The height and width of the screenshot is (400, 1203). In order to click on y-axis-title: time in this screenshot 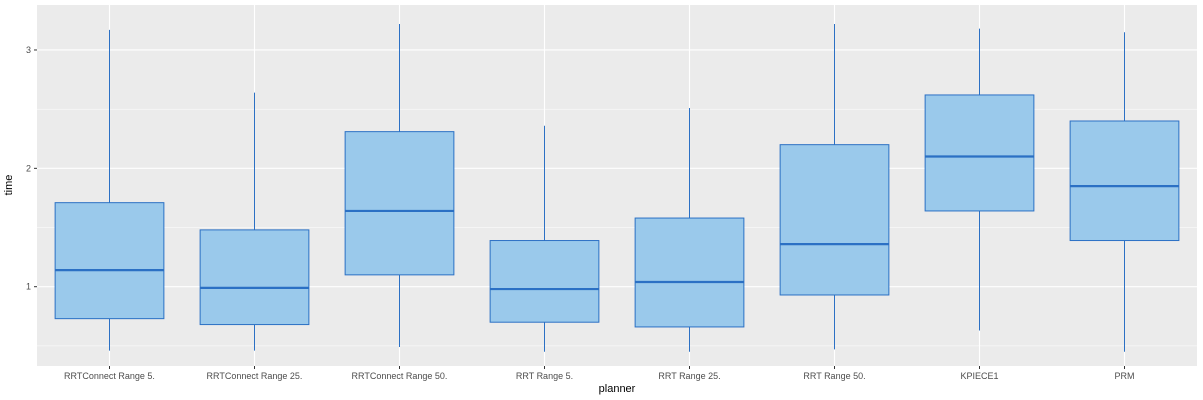, I will do `click(9, 185)`.